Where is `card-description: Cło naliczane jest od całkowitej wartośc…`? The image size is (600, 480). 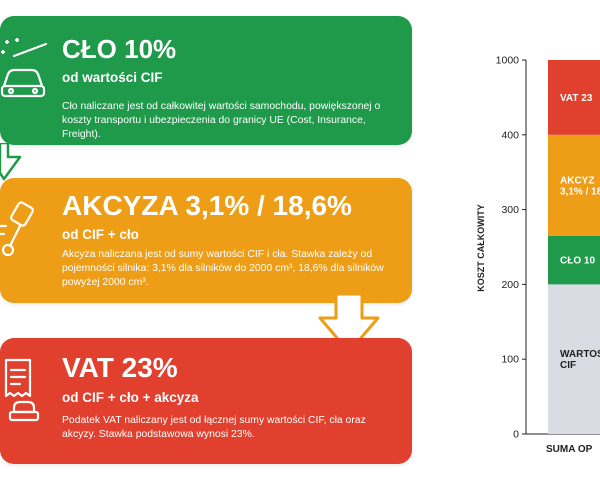
card-description: Cło naliczane jest od całkowitej wartośc… is located at coordinates (221, 120).